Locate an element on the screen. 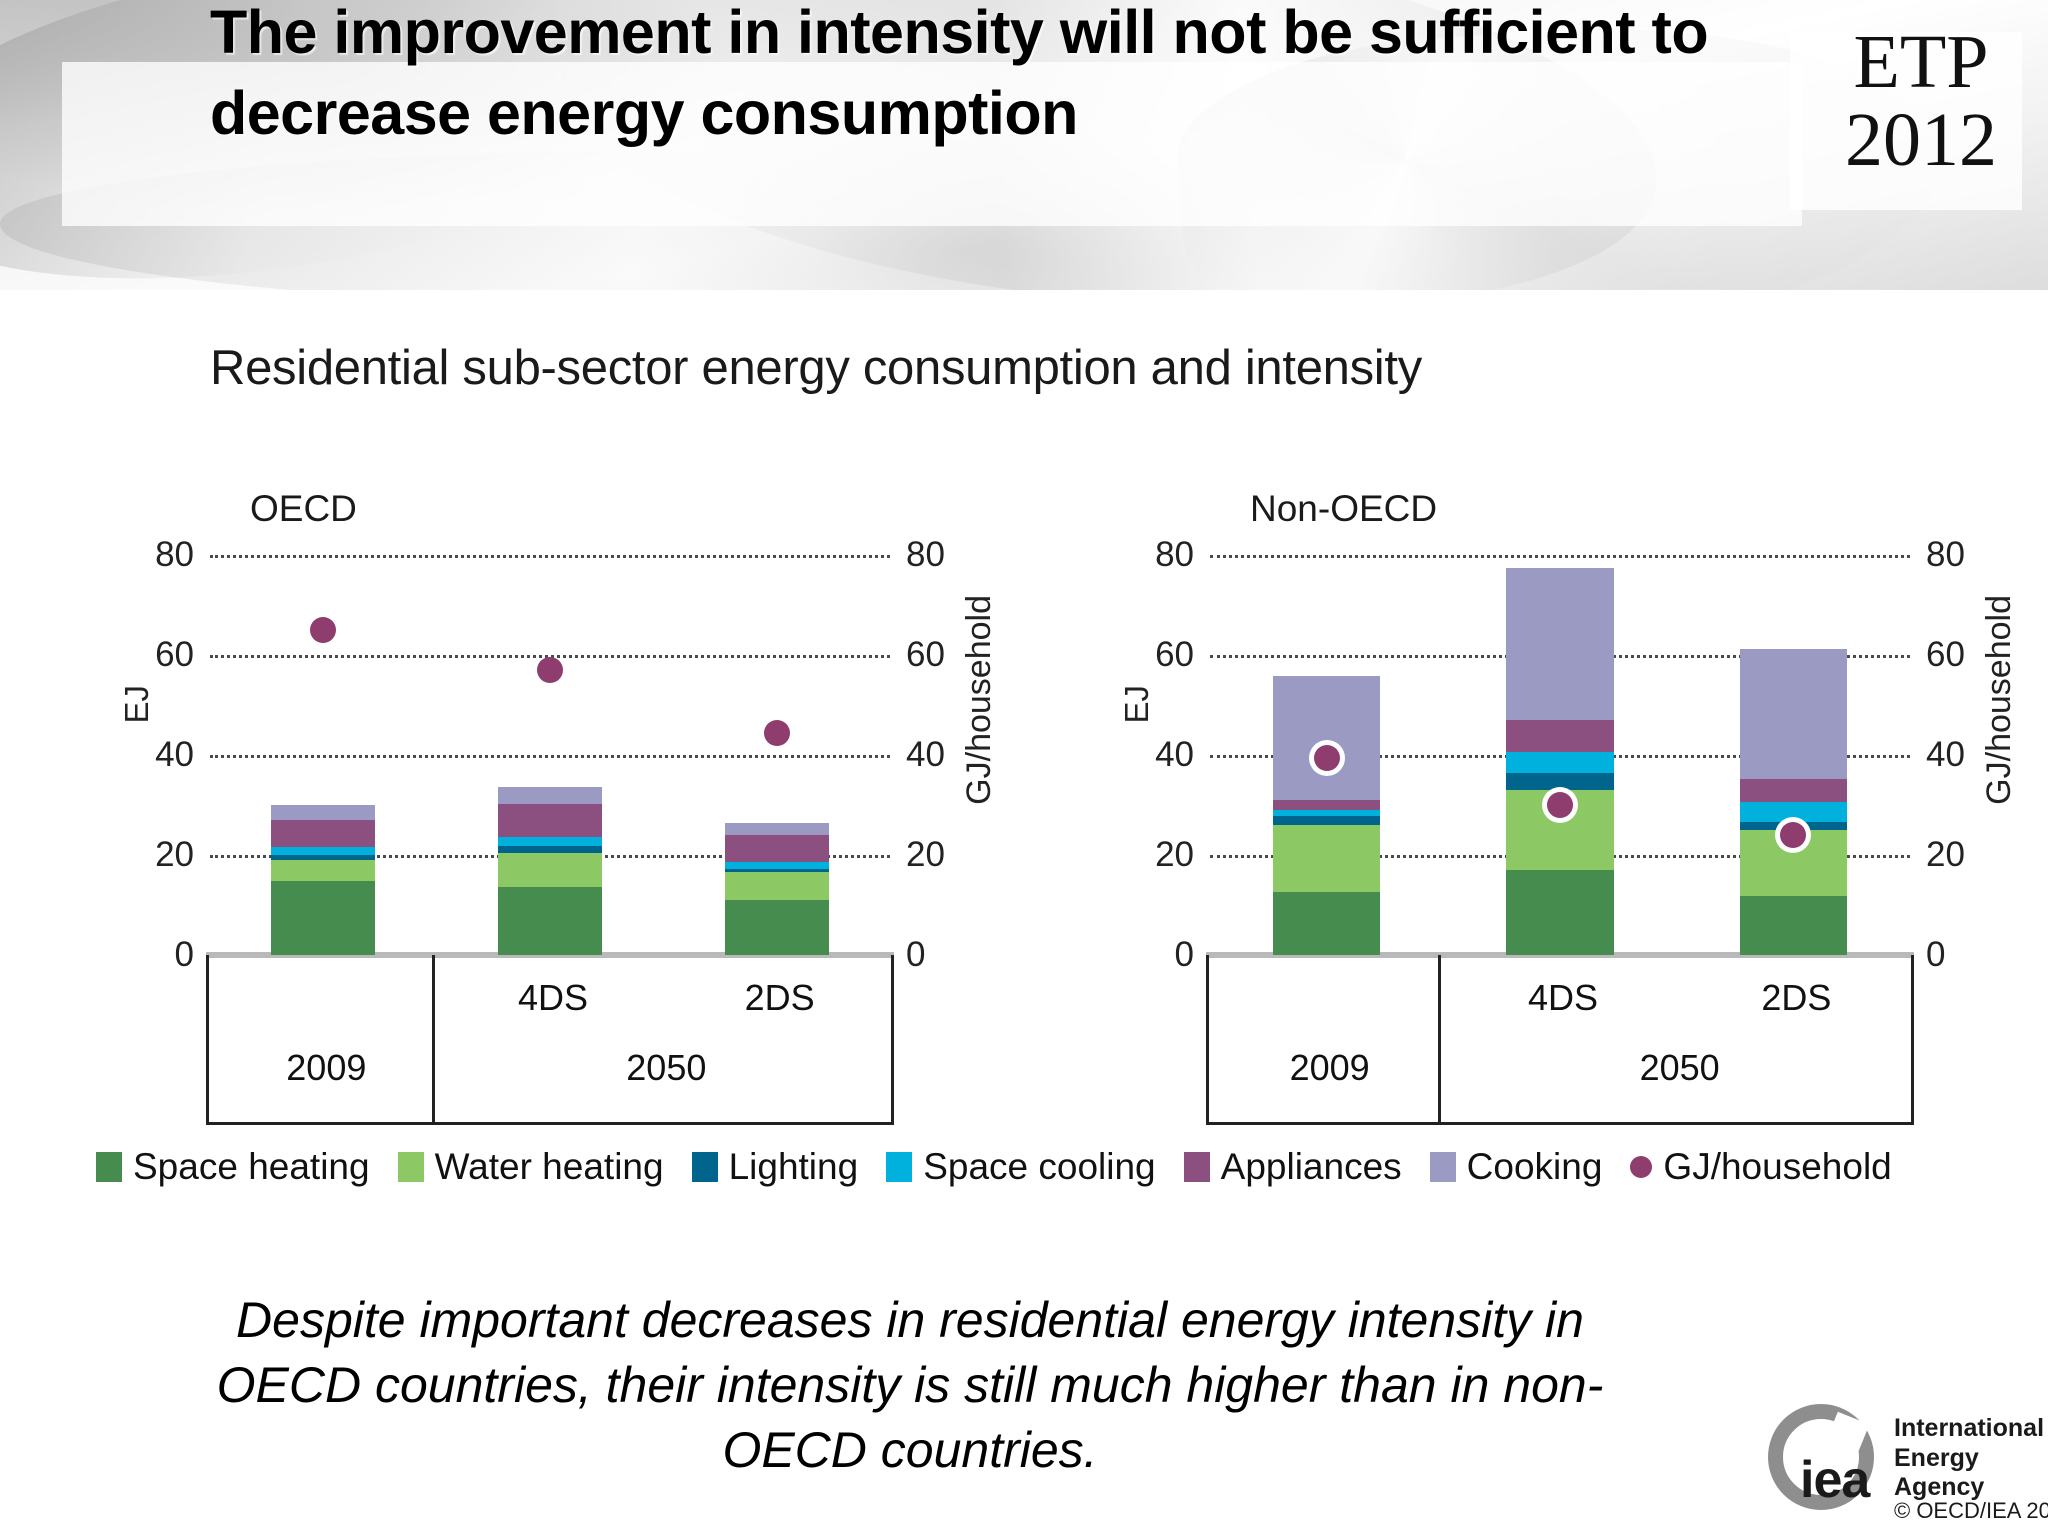 Image resolution: width=2048 pixels, height=1536 pixels. y2-axis-label: GJ/household is located at coordinates (1999, 700).